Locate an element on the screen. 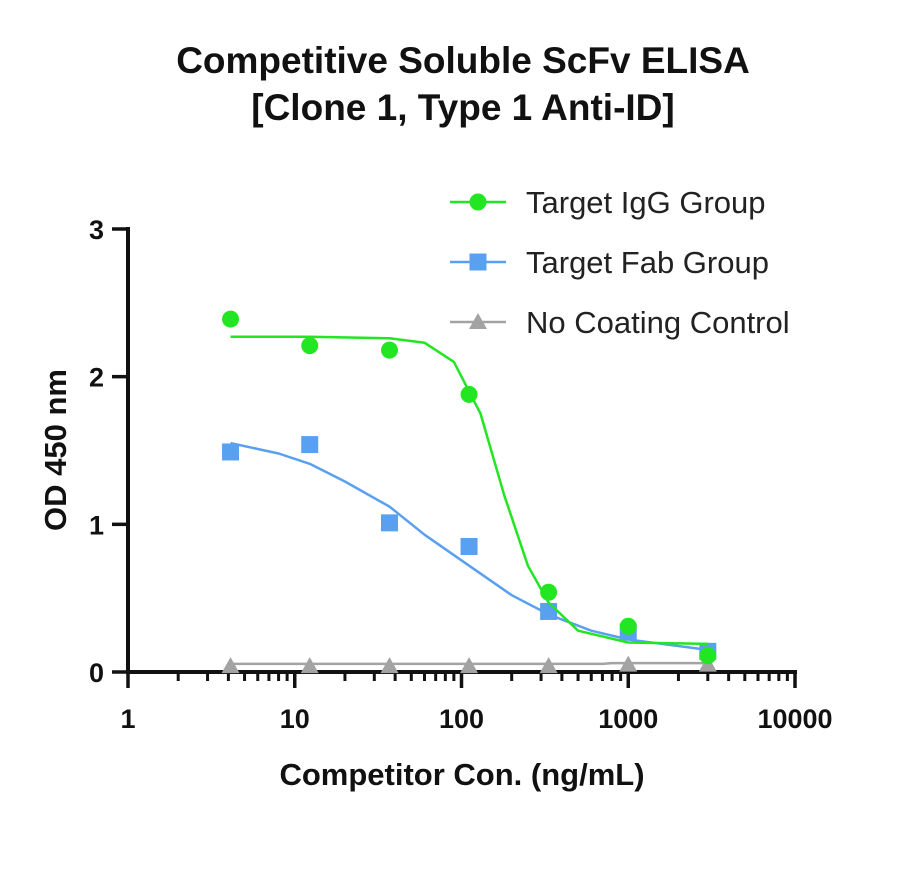 Image resolution: width=900 pixels, height=869 pixels. no-coating-control-fit-curve is located at coordinates (469, 663).